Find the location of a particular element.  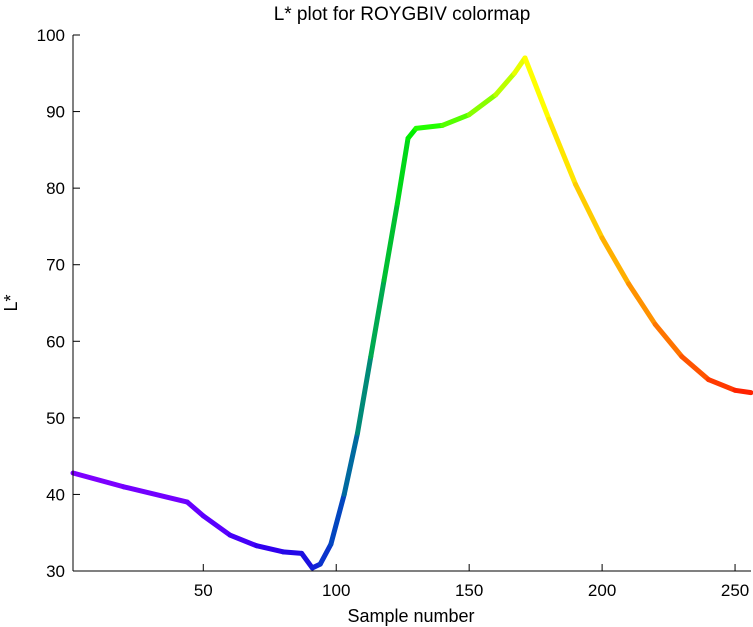

x-tick-label: 200 is located at coordinates (602, 590).